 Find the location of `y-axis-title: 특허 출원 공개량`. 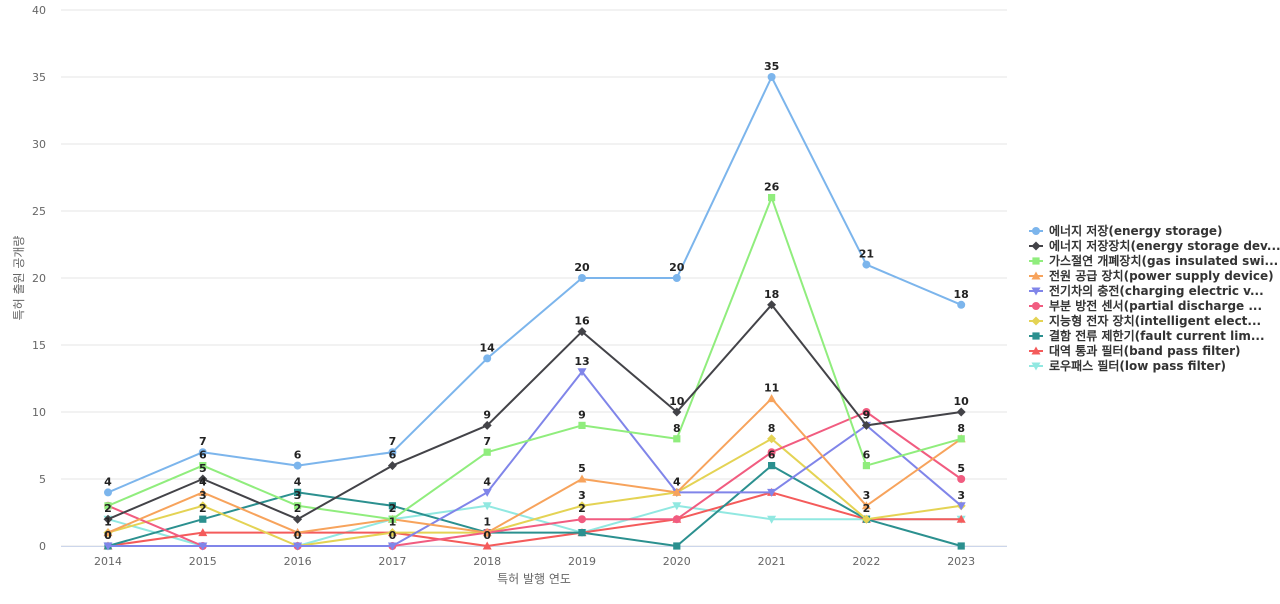

y-axis-title: 특허 출원 공개량 is located at coordinates (19, 278).